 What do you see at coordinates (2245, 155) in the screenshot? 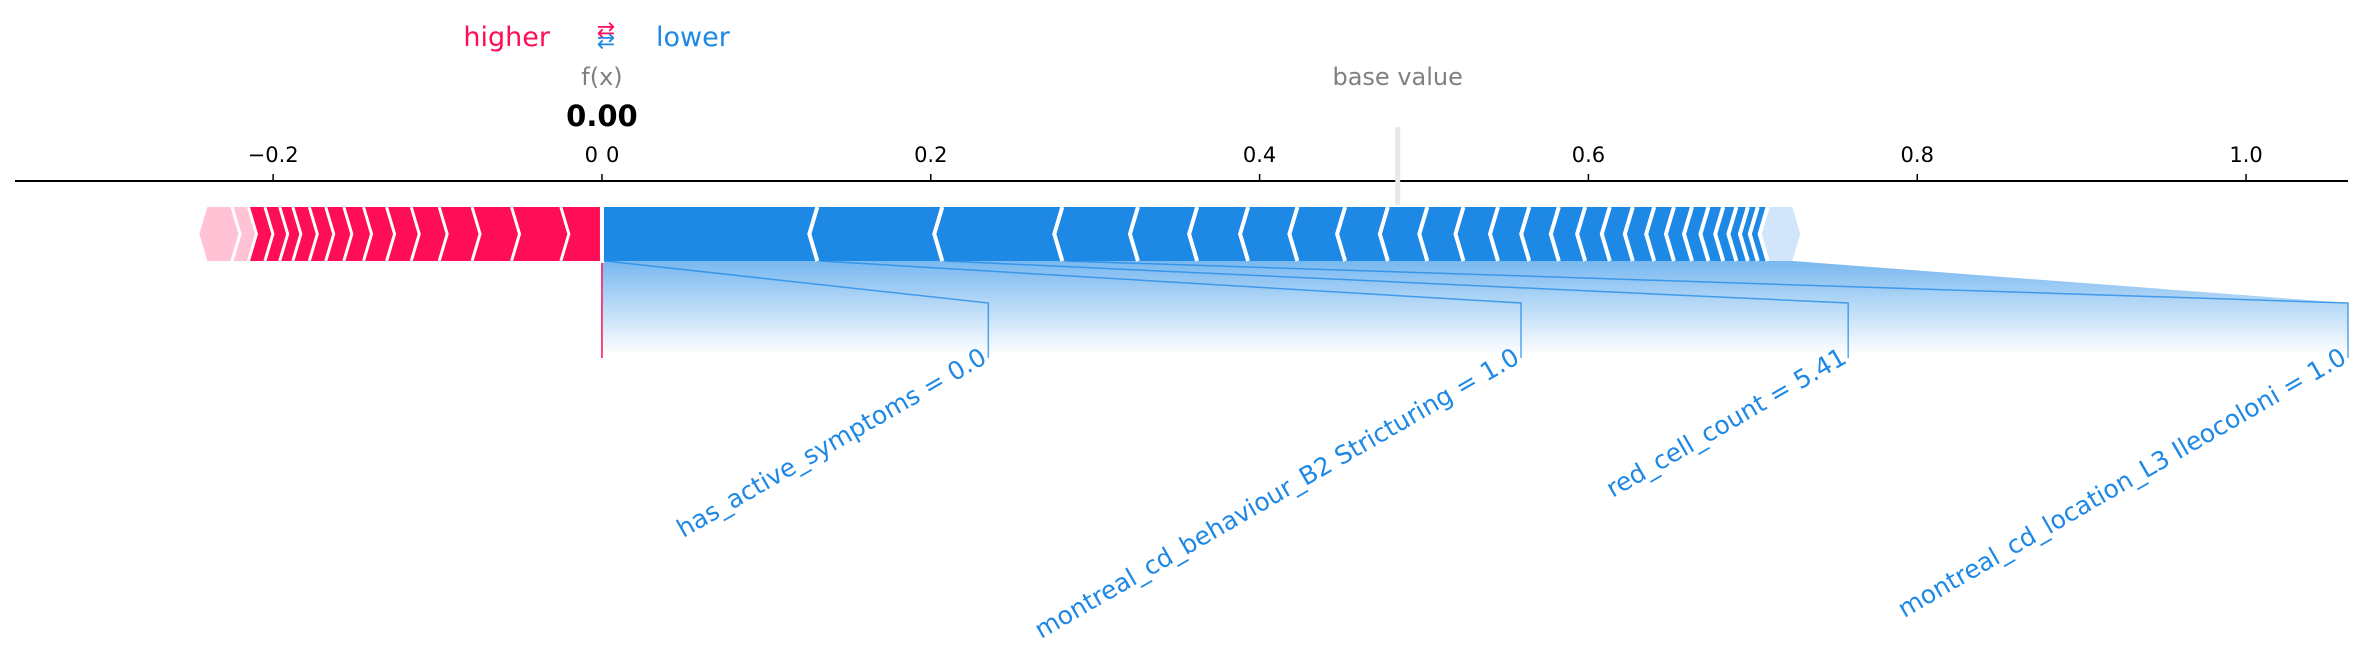
I see `x-tick-label: 1.0` at bounding box center [2245, 155].